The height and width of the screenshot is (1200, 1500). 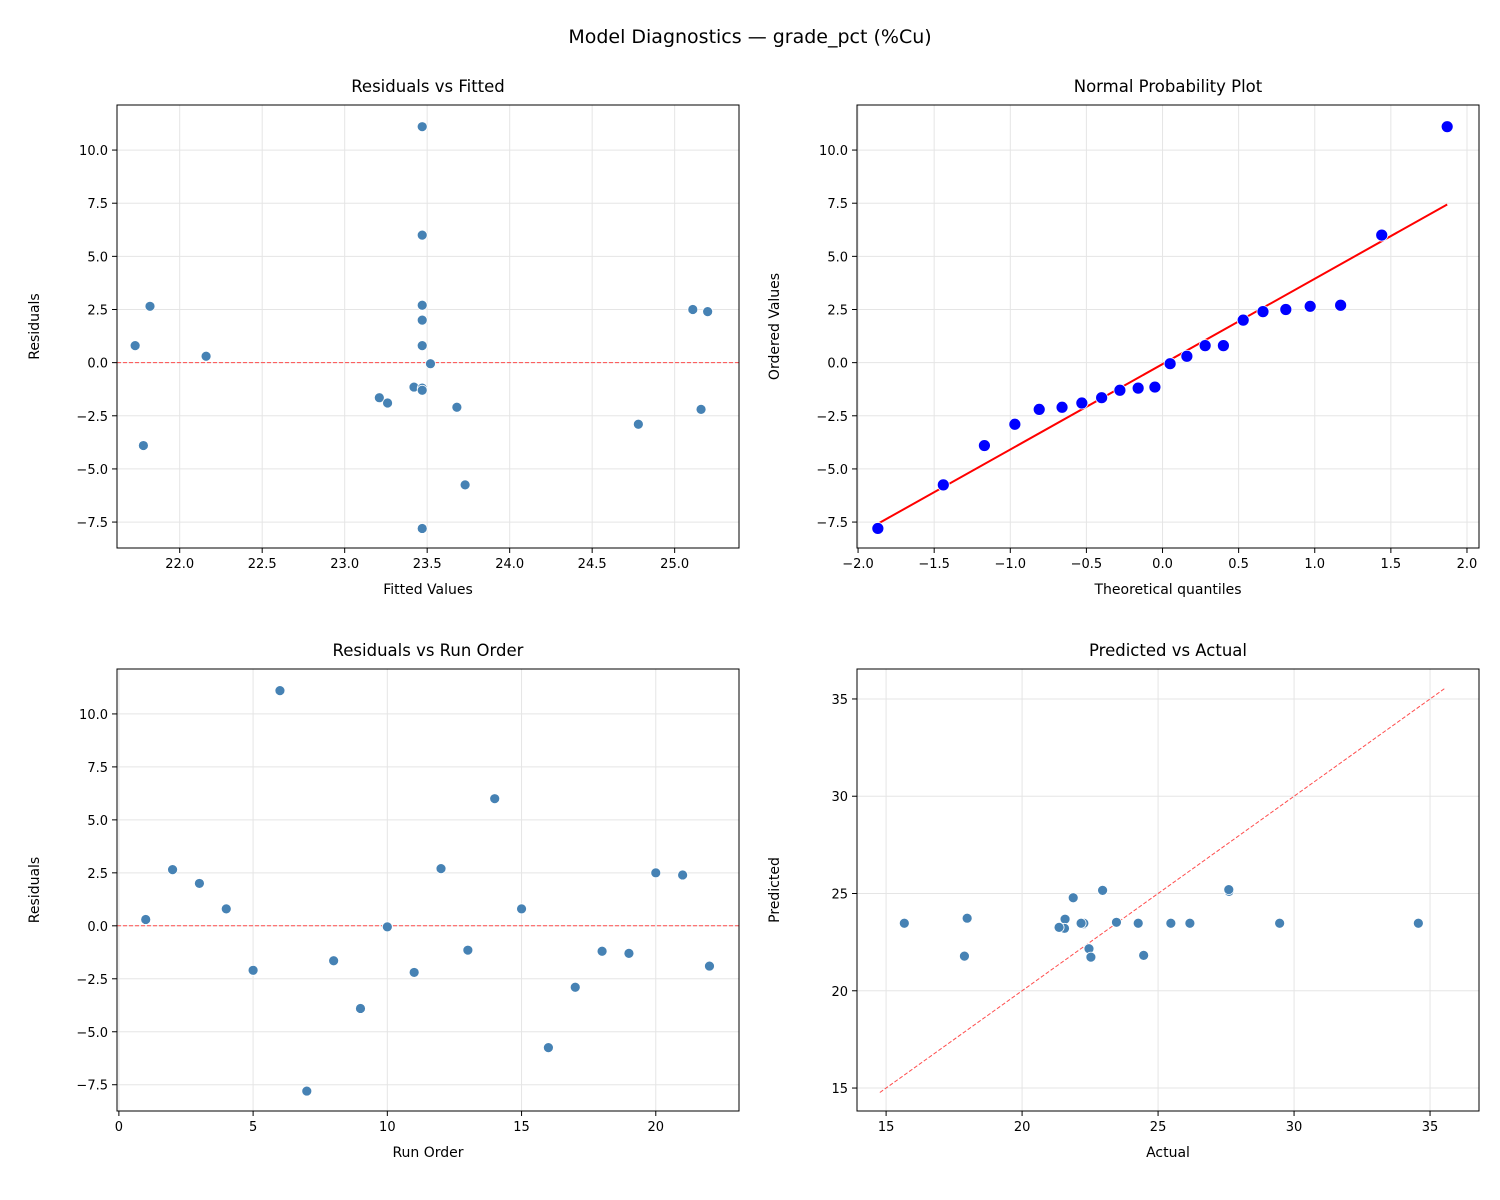 I want to click on x-tick-label: −1.5, so click(x=934, y=564).